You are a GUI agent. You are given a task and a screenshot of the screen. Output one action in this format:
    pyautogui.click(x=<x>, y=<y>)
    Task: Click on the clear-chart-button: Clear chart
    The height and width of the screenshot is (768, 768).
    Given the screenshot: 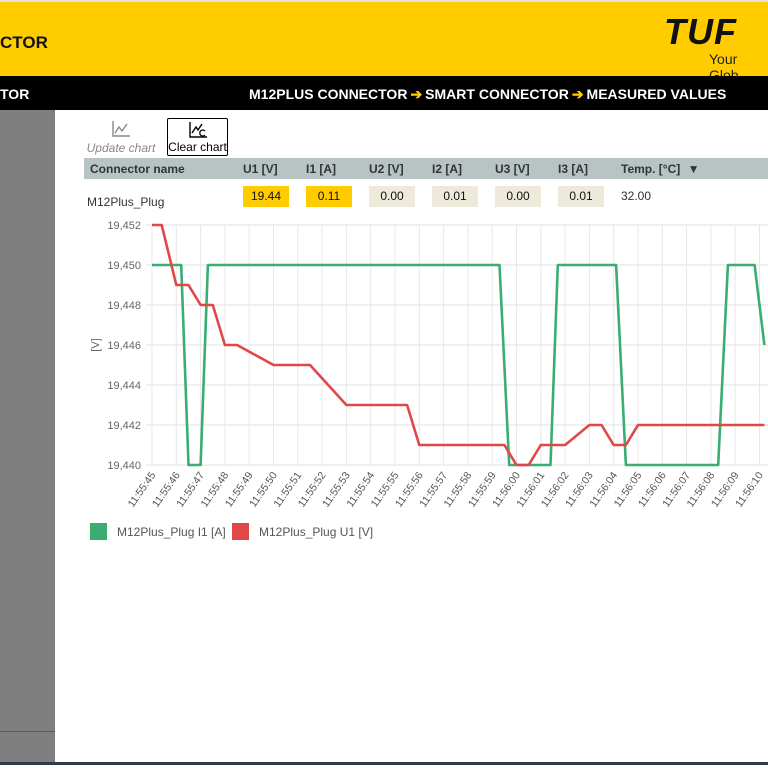 What is the action you would take?
    pyautogui.click(x=197, y=137)
    